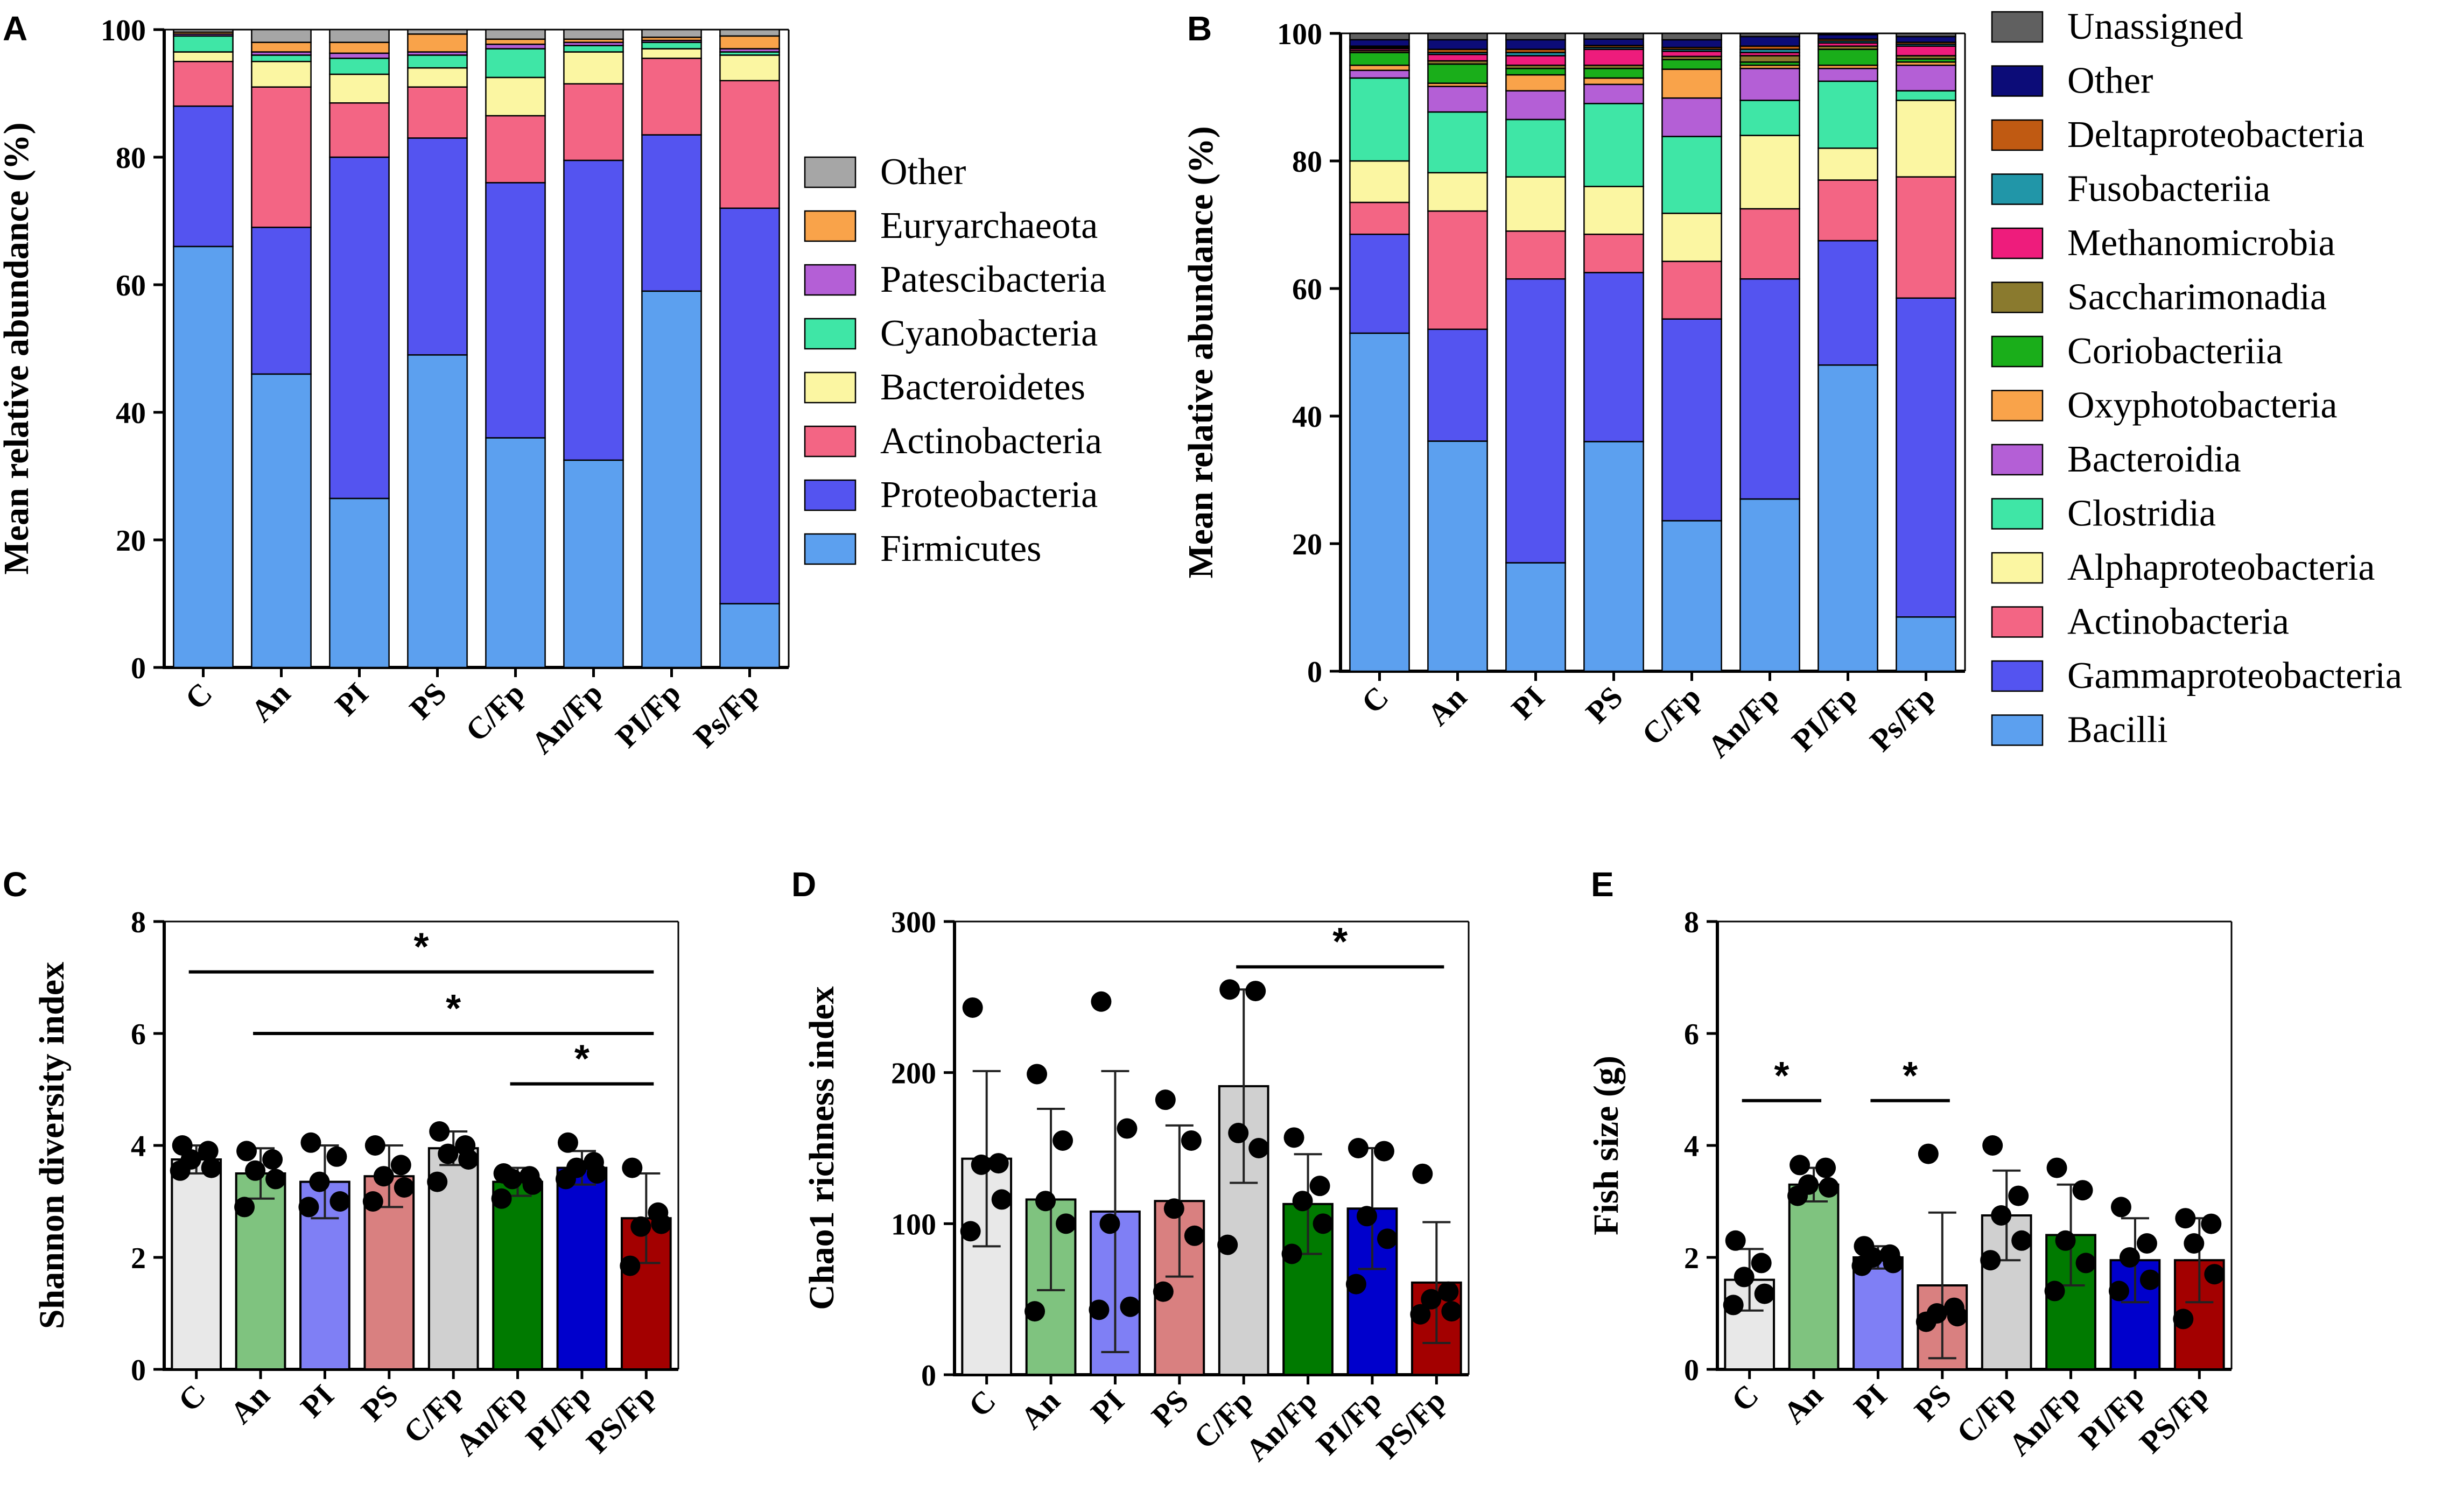  What do you see at coordinates (830, 334) in the screenshot?
I see `a-legend-swatch-cyanobacteria` at bounding box center [830, 334].